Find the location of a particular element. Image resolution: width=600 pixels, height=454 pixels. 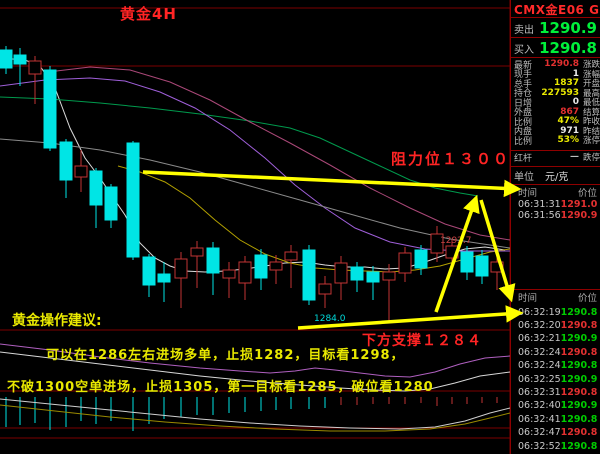

quote-label: 持仓 is located at coordinates (523, 94).